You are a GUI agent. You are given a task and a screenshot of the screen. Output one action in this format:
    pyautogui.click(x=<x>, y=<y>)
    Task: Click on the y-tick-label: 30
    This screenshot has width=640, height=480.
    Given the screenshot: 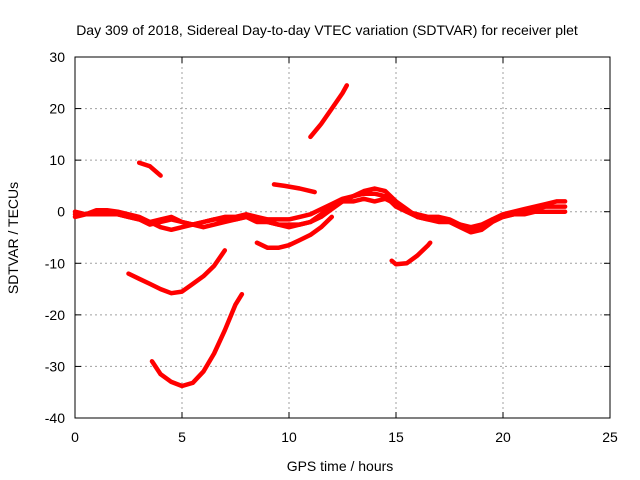 What is the action you would take?
    pyautogui.click(x=57, y=57)
    